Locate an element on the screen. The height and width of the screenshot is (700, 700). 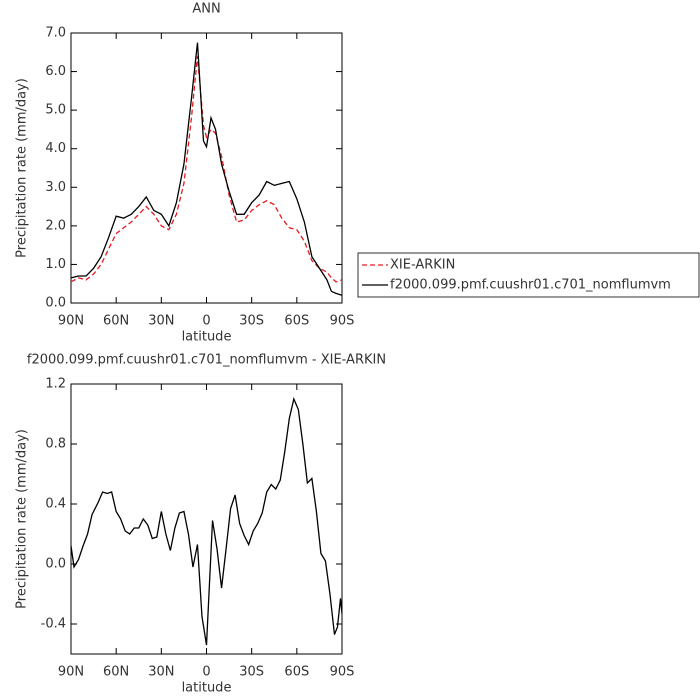
y-tick-label: 3.0 is located at coordinates (55, 187).